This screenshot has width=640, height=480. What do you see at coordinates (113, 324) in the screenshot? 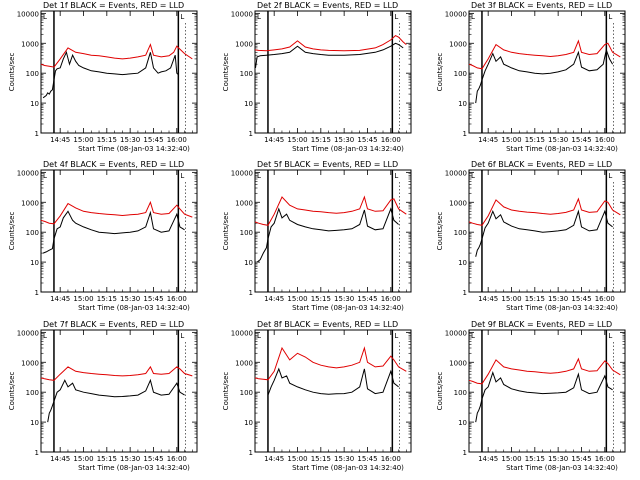
I see `chart-title: Det 7f BLACK = Events, RED = LLD` at bounding box center [113, 324].